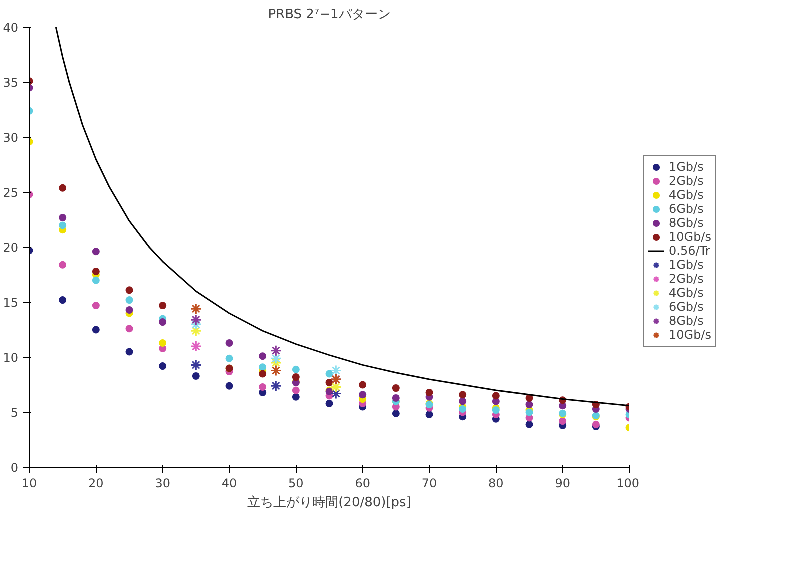 Image resolution: width=806 pixels, height=572 pixels. I want to click on x-tick-label: 40, so click(230, 483).